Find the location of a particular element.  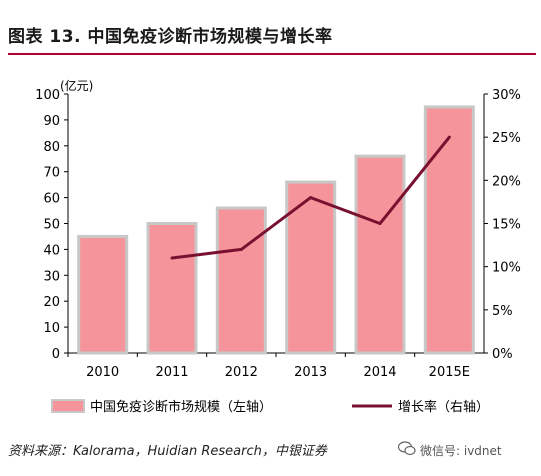

left-tick-label: 30 is located at coordinates (51, 276).